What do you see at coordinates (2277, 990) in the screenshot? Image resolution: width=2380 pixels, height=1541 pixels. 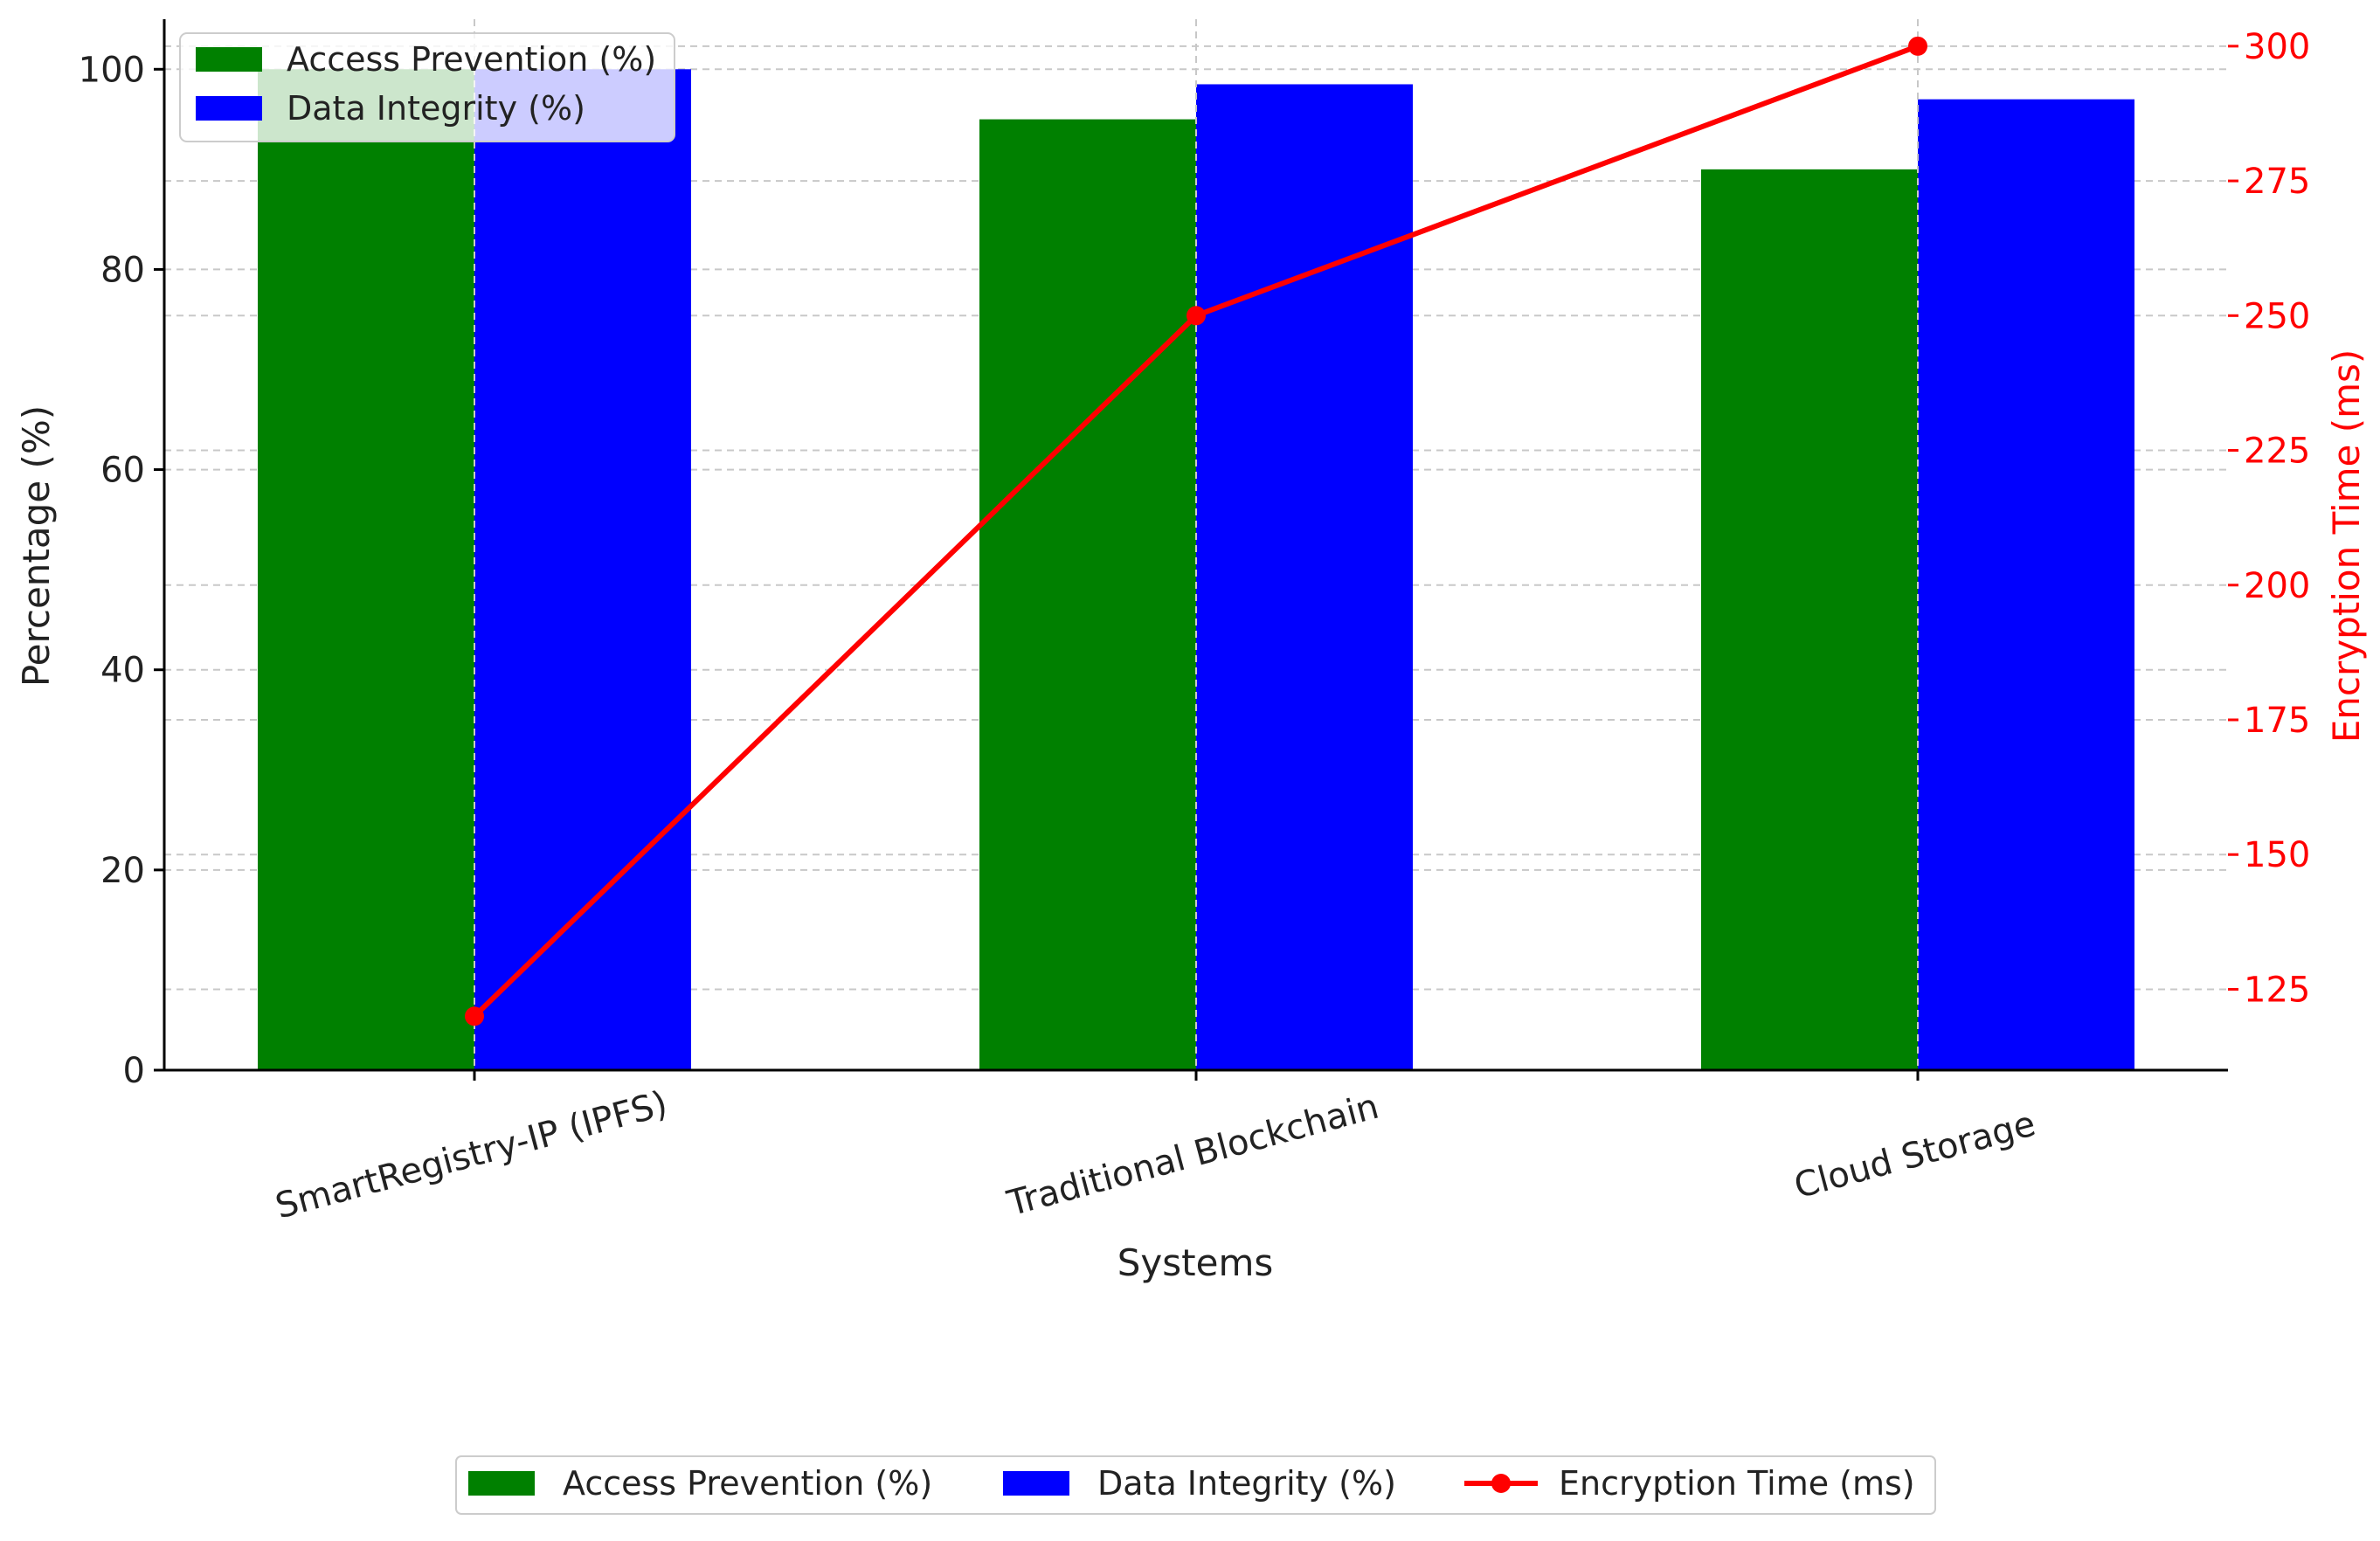 I see `y2-tick-label-125: 125` at bounding box center [2277, 990].